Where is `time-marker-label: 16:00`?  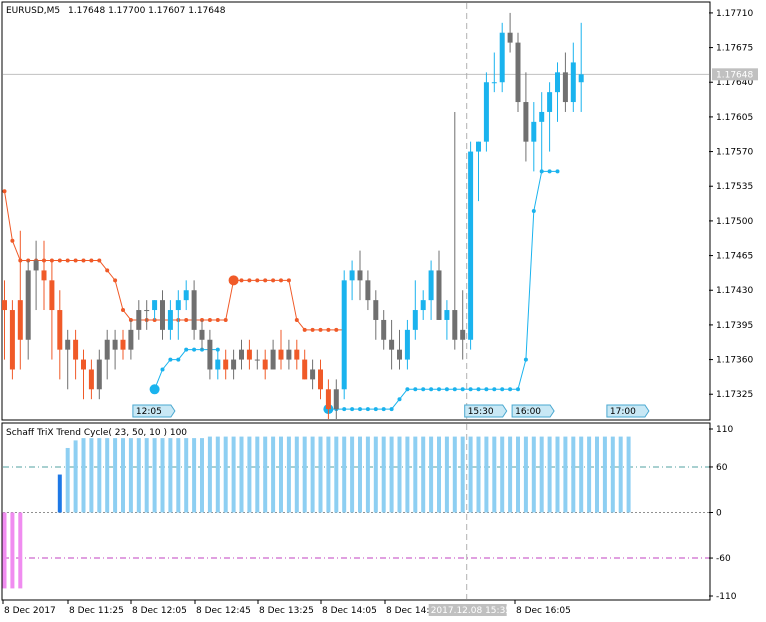 time-marker-label: 16:00 is located at coordinates (528, 412).